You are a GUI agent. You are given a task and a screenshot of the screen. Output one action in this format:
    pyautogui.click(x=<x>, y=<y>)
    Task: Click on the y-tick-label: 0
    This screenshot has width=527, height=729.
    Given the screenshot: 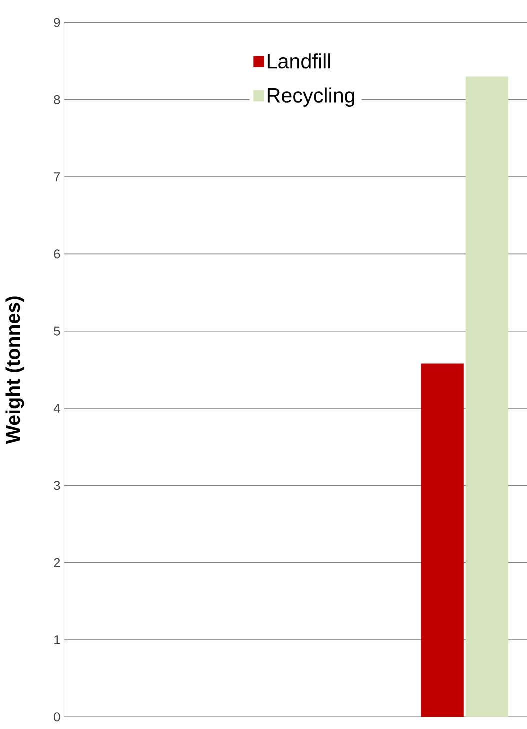 What is the action you would take?
    pyautogui.click(x=57, y=717)
    